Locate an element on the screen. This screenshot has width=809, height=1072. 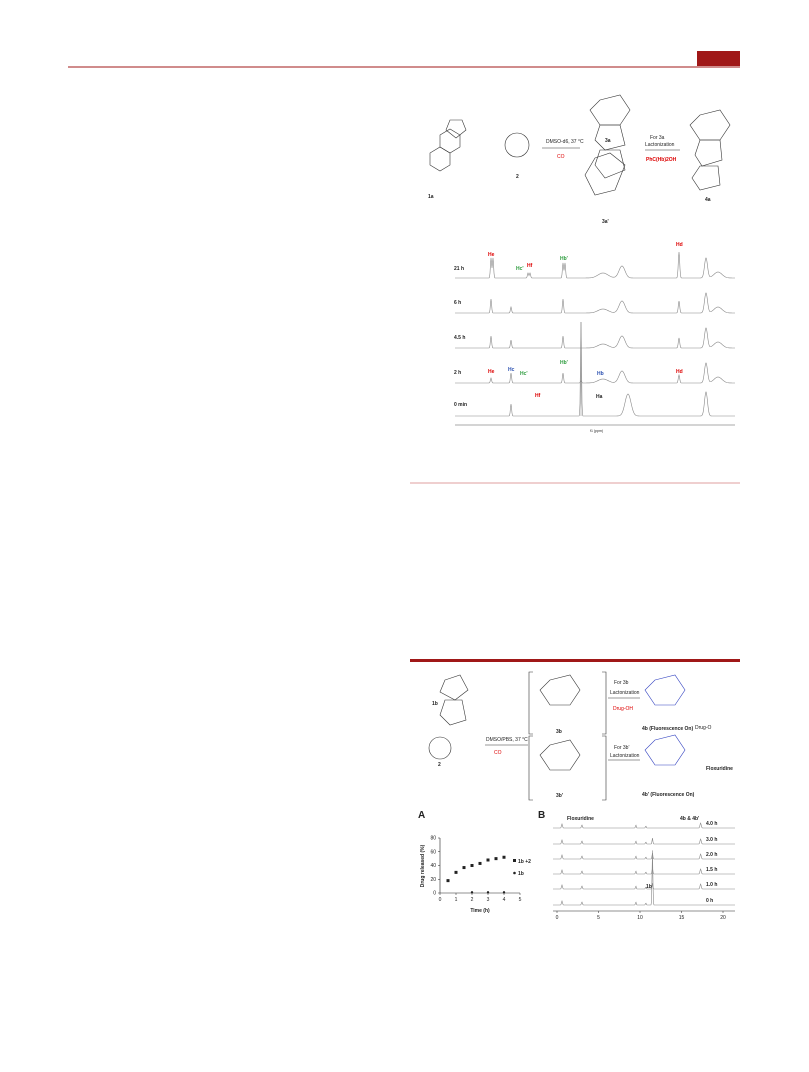
y-tick-label: 40 is located at coordinates (433, 866).